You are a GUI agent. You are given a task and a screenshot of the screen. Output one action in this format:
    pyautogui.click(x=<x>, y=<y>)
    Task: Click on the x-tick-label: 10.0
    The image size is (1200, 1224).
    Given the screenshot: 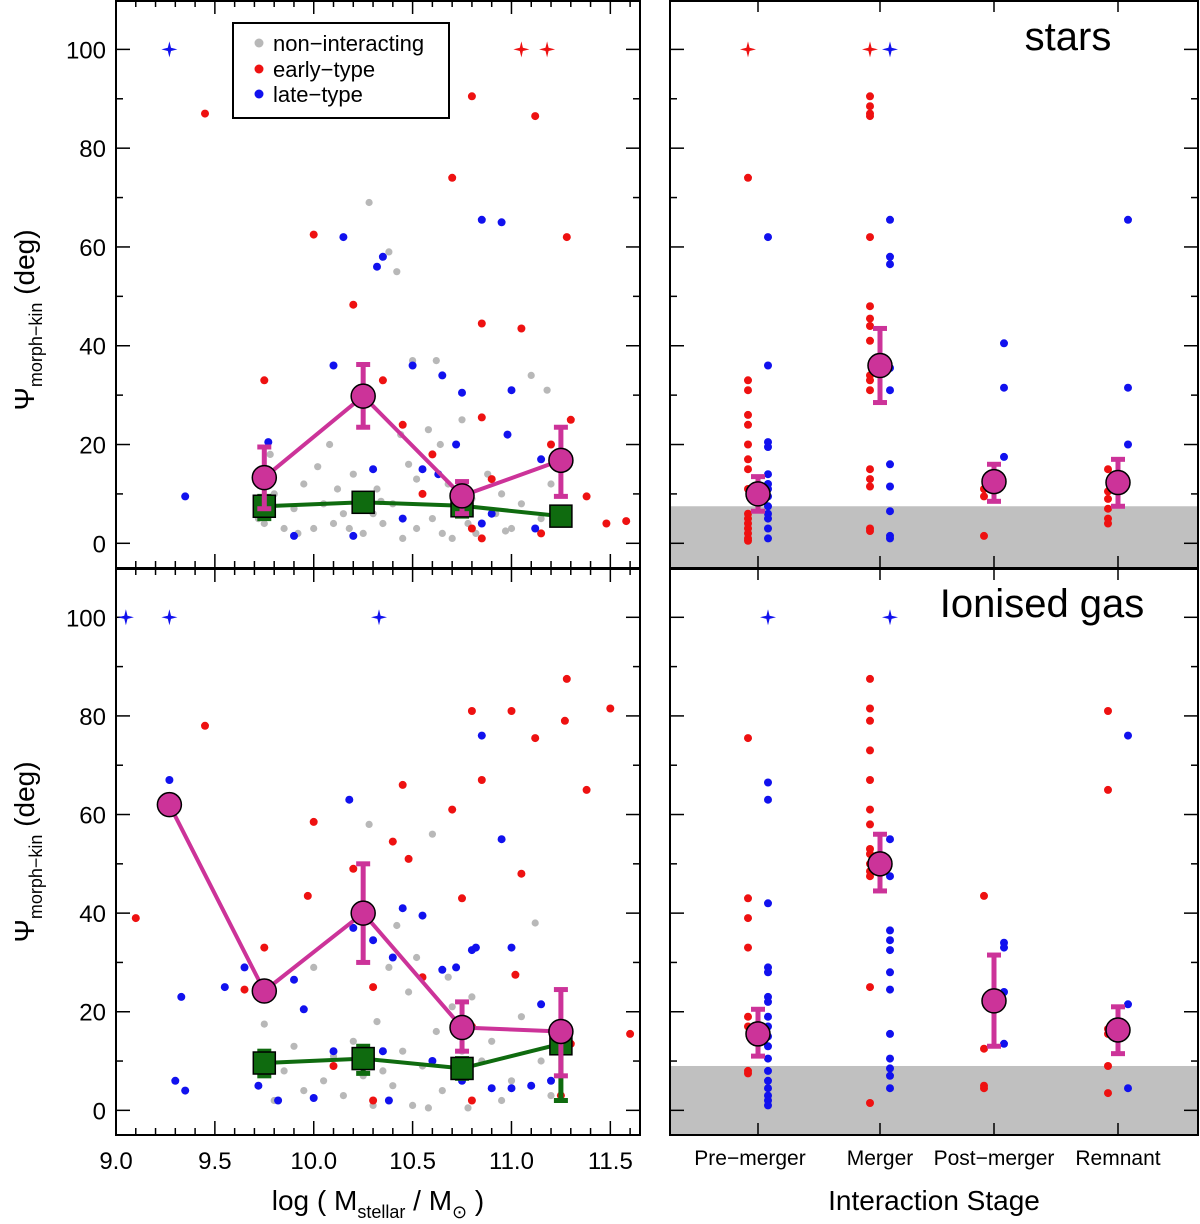 What is the action you would take?
    pyautogui.click(x=313, y=1161)
    